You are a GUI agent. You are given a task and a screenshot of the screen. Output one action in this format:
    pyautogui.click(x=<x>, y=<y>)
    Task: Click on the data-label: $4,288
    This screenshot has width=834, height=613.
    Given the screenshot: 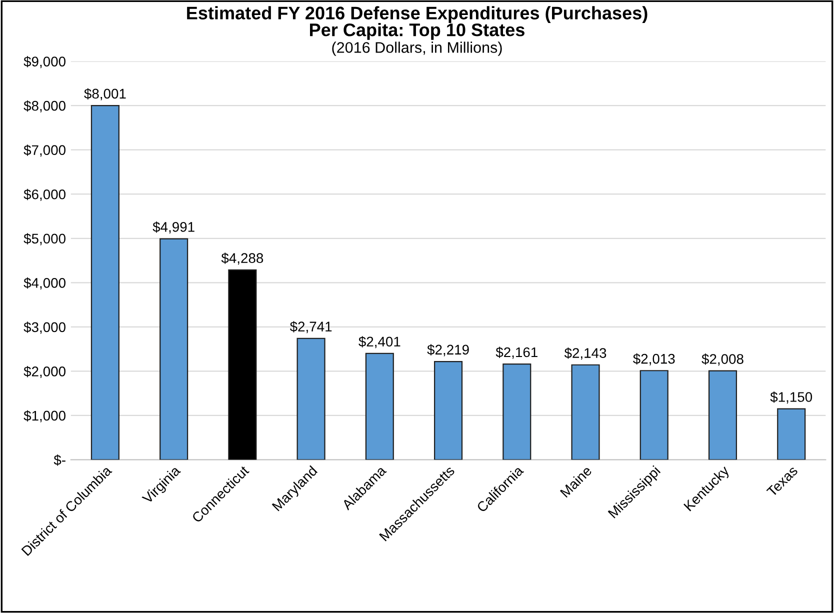 What is the action you would take?
    pyautogui.click(x=242, y=258)
    